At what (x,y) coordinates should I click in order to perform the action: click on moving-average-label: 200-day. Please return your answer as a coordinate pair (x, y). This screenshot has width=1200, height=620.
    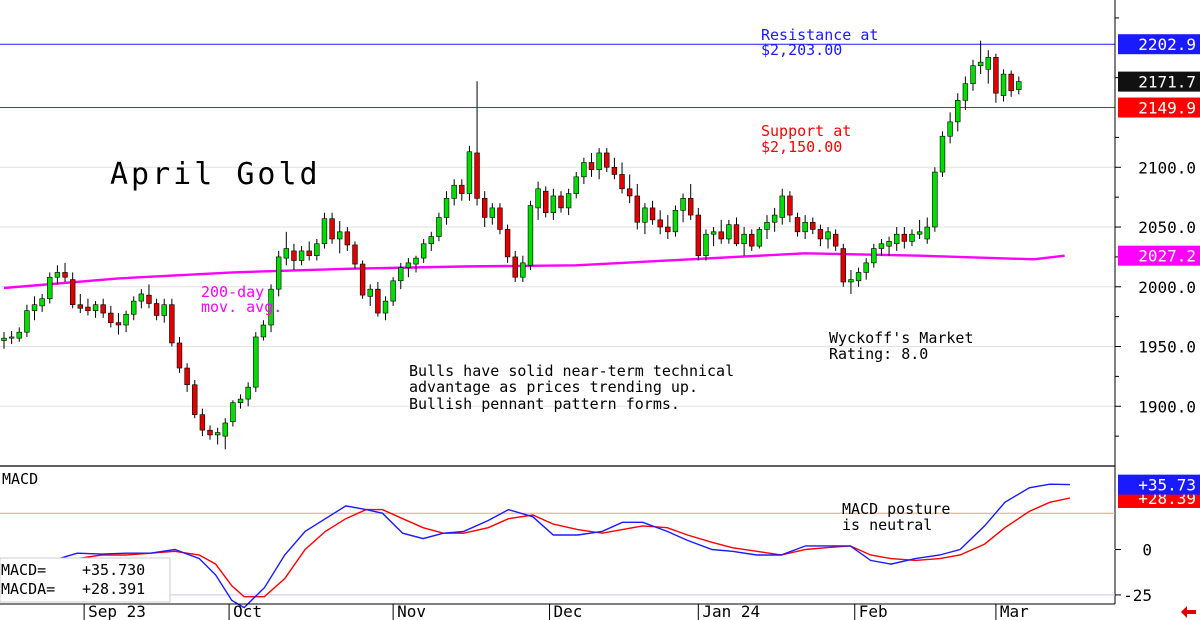
    Looking at the image, I should click on (232, 292).